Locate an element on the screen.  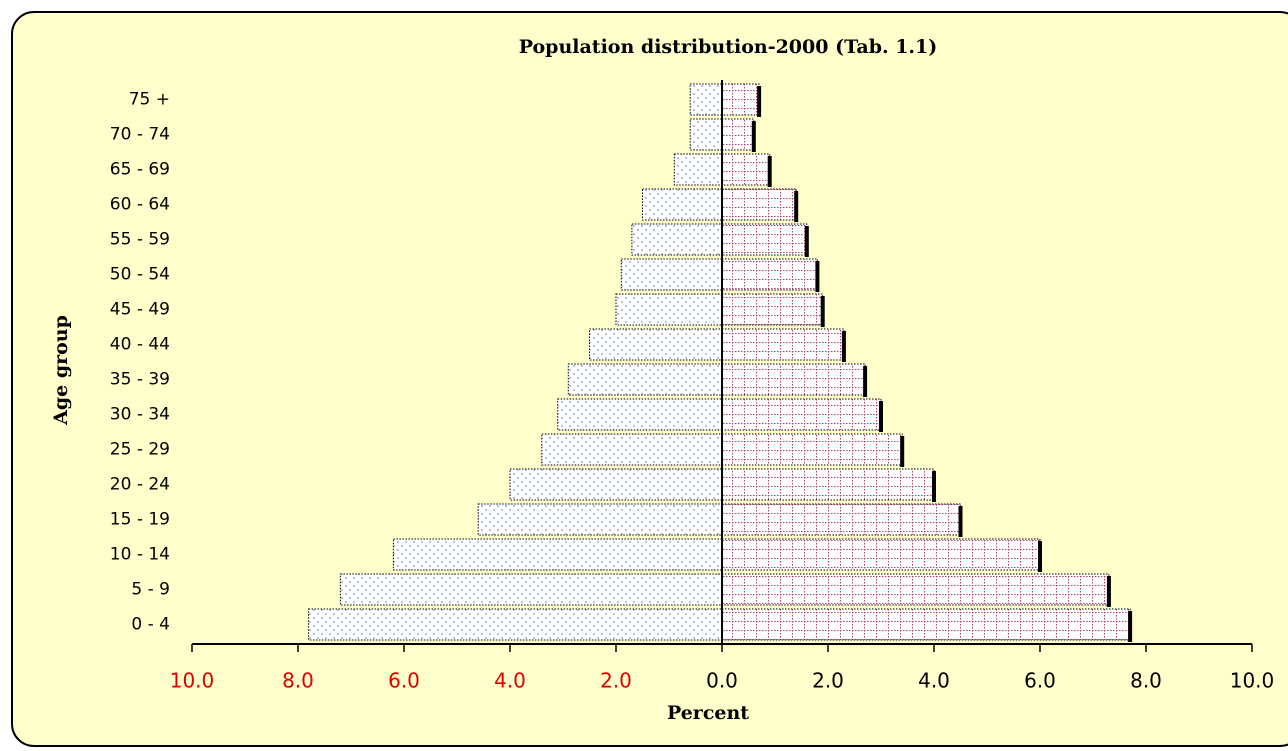
y-tick-label: 50 - 54 is located at coordinates (140, 275).